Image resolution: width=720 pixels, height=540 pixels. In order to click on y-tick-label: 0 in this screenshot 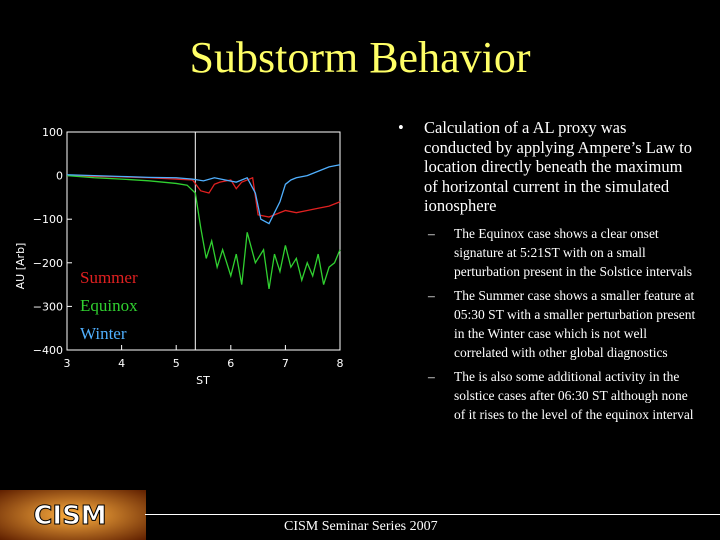, I will do `click(59, 176)`.